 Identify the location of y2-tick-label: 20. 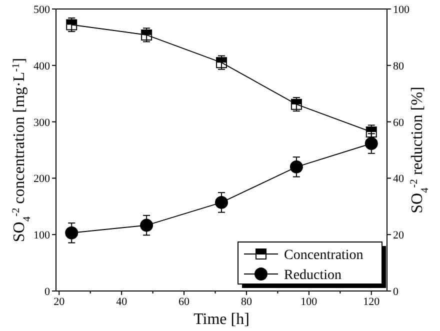
(398, 236).